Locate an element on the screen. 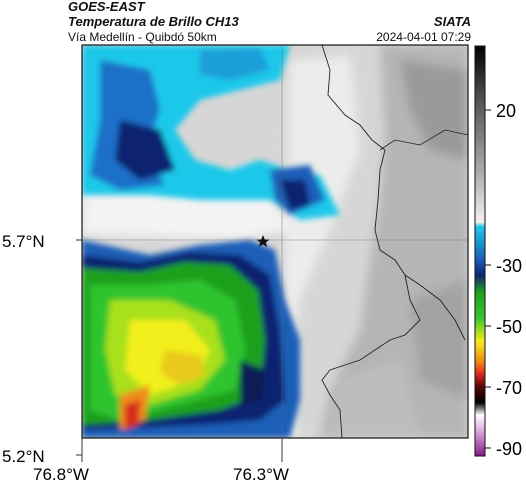 This screenshot has height=491, width=526. colorbar-tick-label: -30 is located at coordinates (509, 266).